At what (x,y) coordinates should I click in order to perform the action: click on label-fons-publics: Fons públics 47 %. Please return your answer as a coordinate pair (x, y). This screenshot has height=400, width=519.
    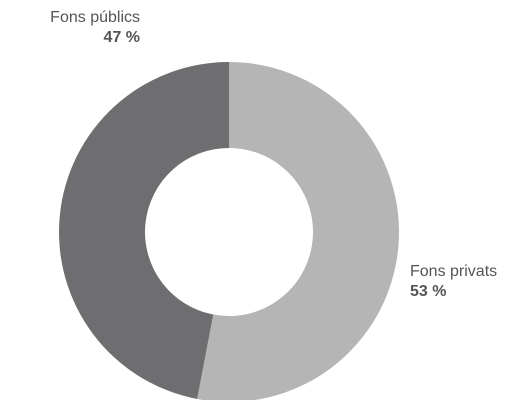
    Looking at the image, I should click on (85, 28).